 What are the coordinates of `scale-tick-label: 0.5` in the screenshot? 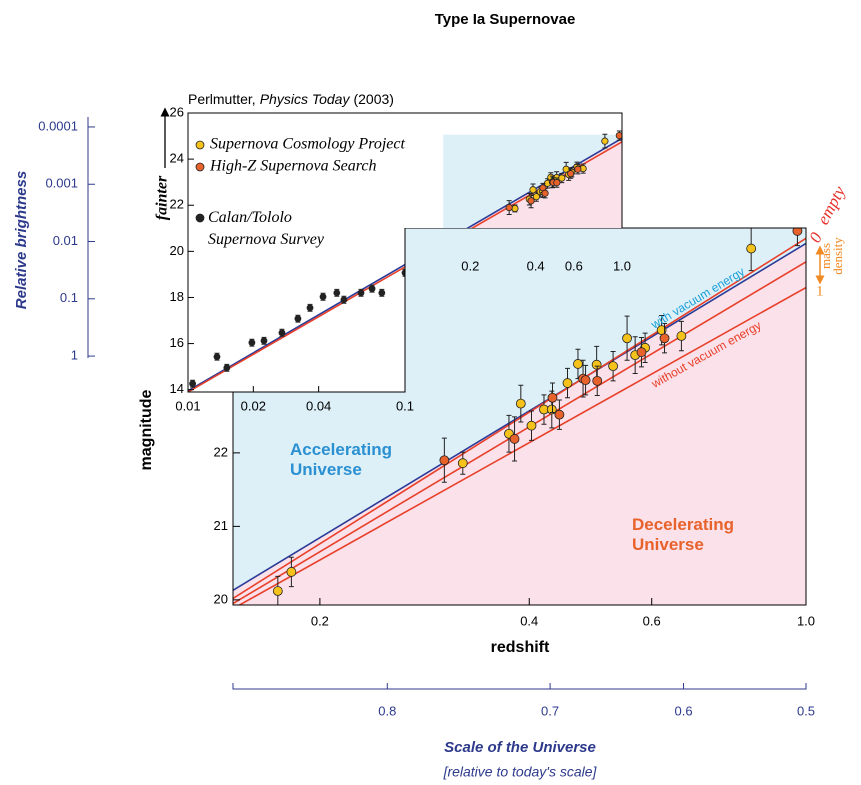 It's located at (806, 710).